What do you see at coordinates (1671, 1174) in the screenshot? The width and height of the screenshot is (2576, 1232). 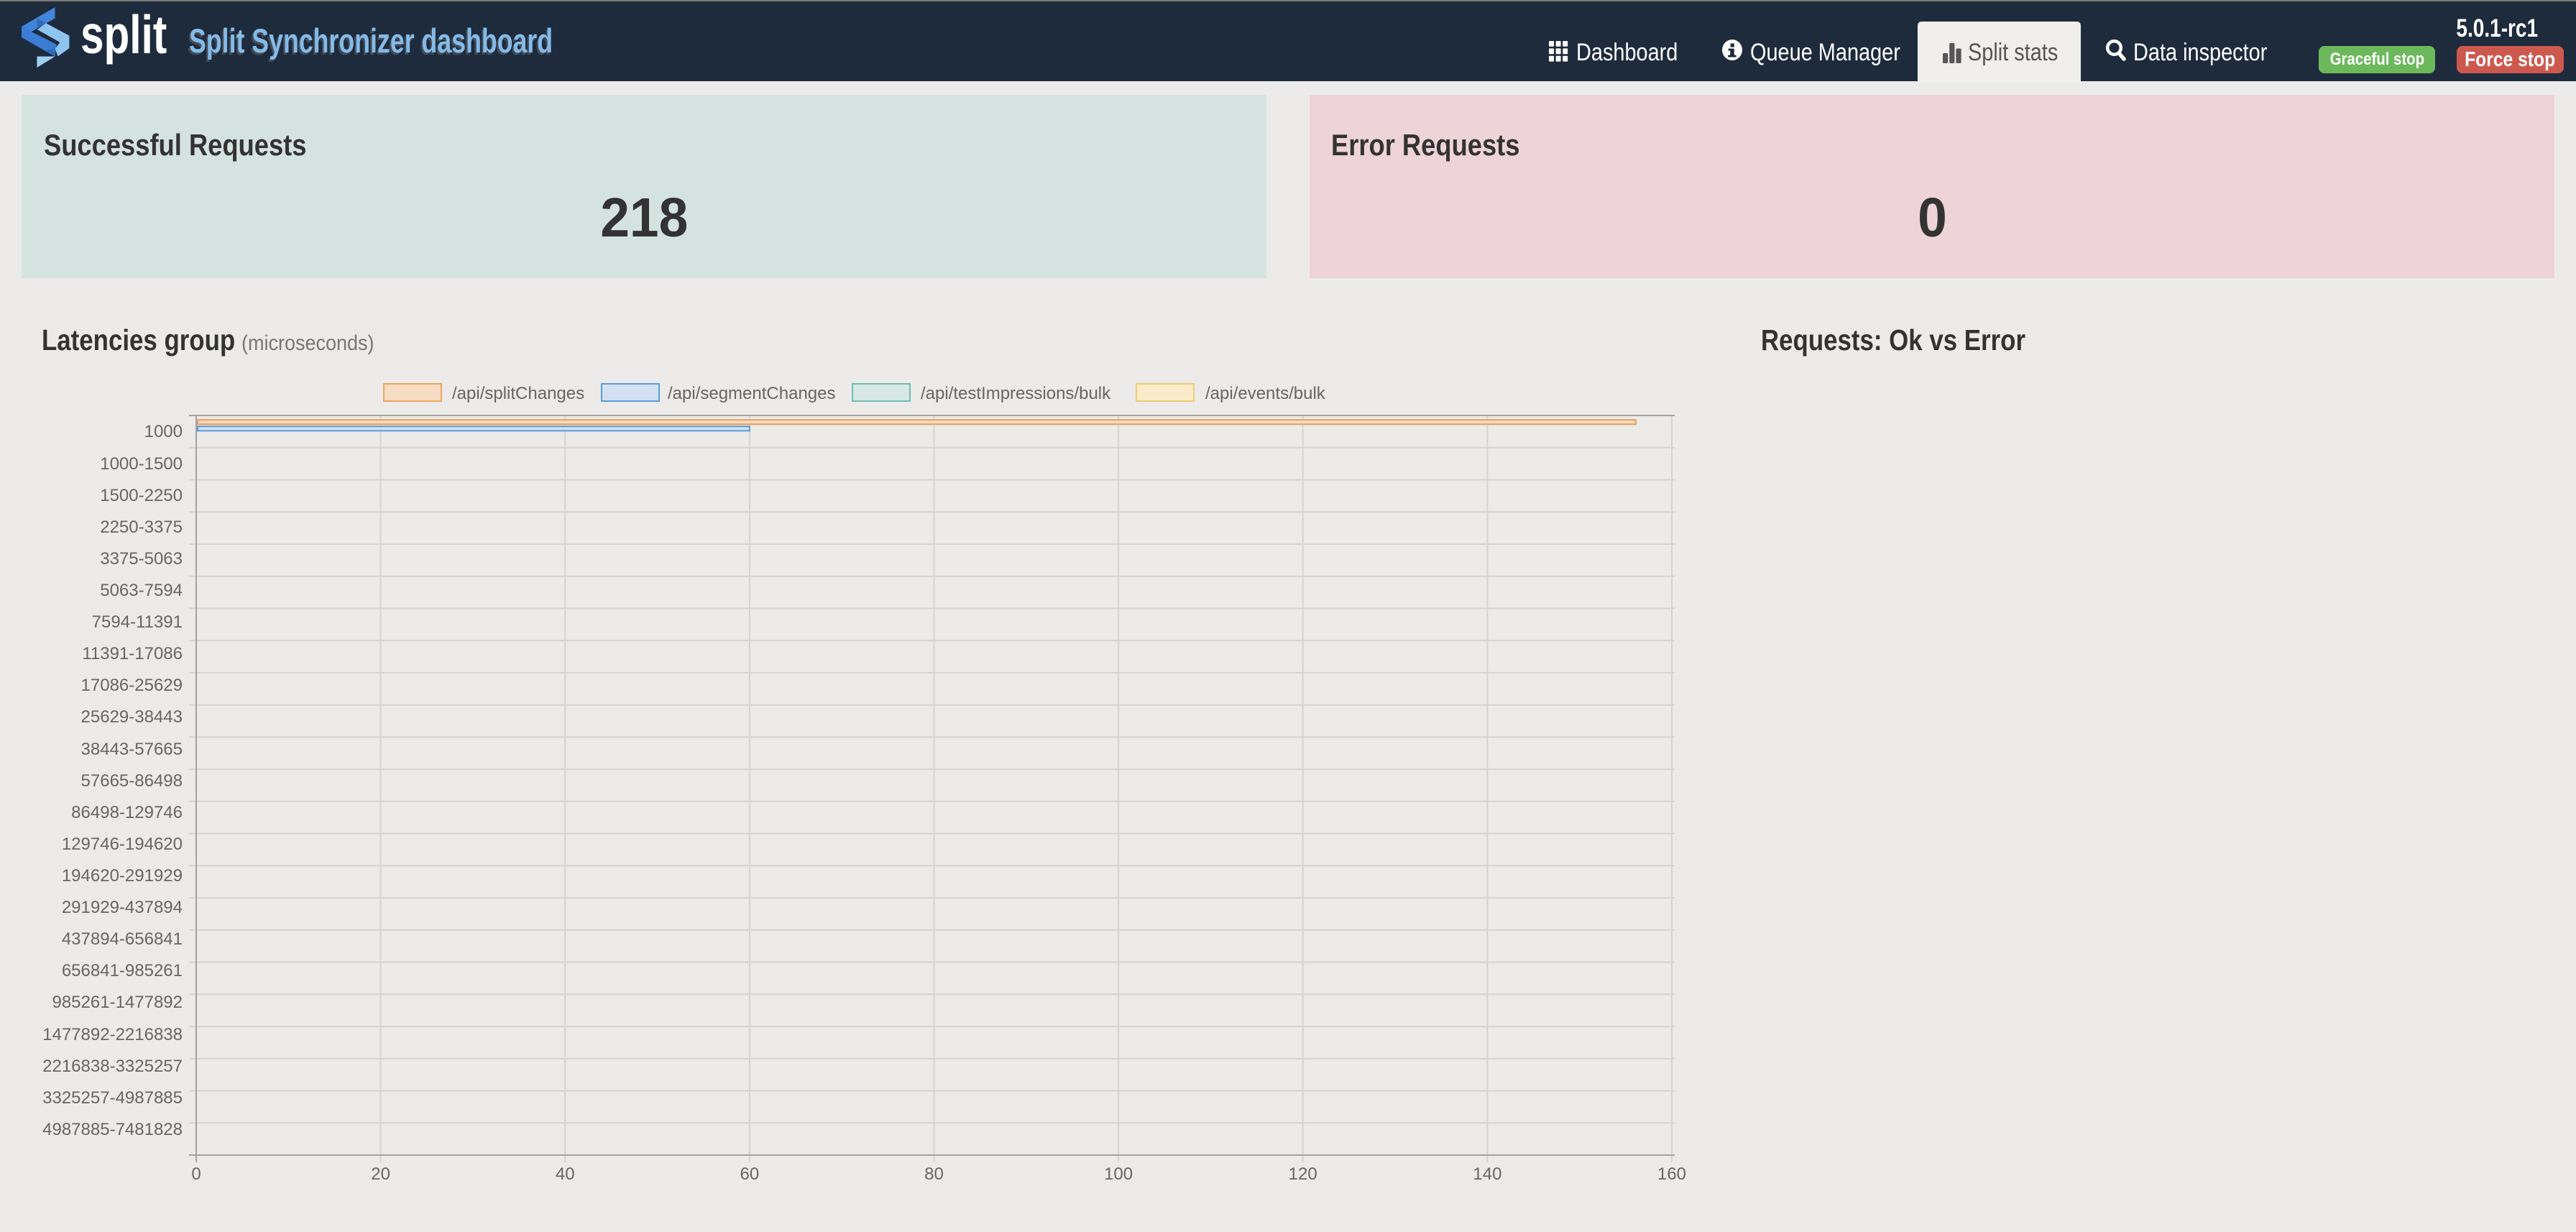 I see `svg-text: 160` at bounding box center [1671, 1174].